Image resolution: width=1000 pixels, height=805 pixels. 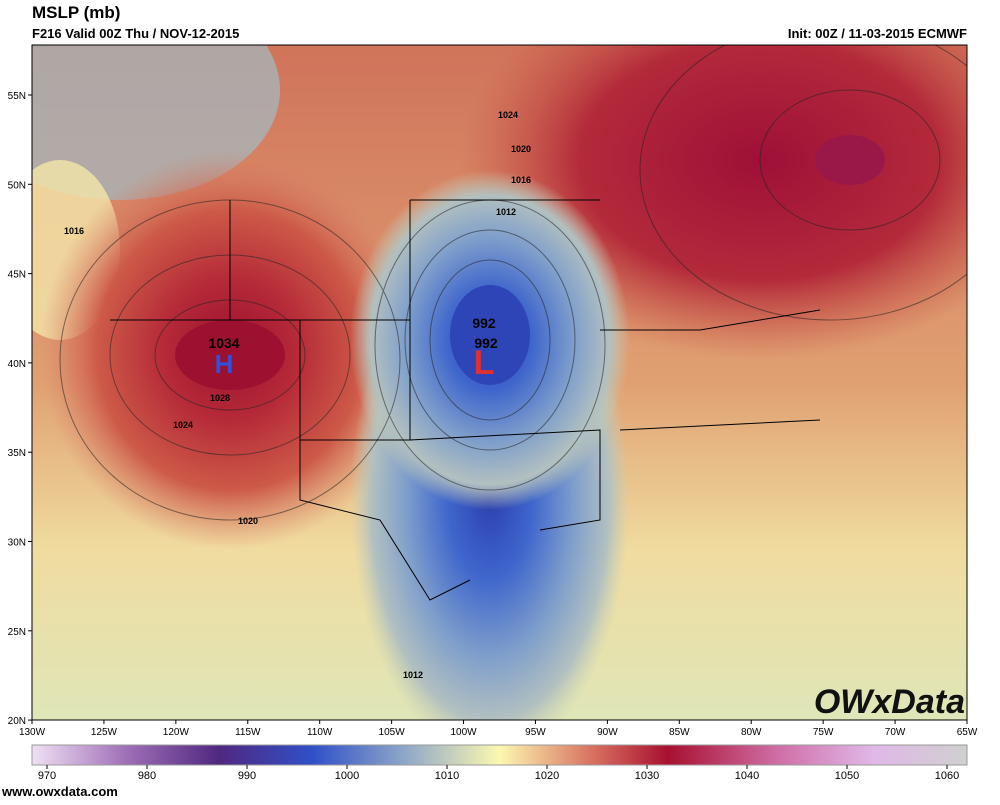 What do you see at coordinates (747, 776) in the screenshot?
I see `colorbar-label: 1040` at bounding box center [747, 776].